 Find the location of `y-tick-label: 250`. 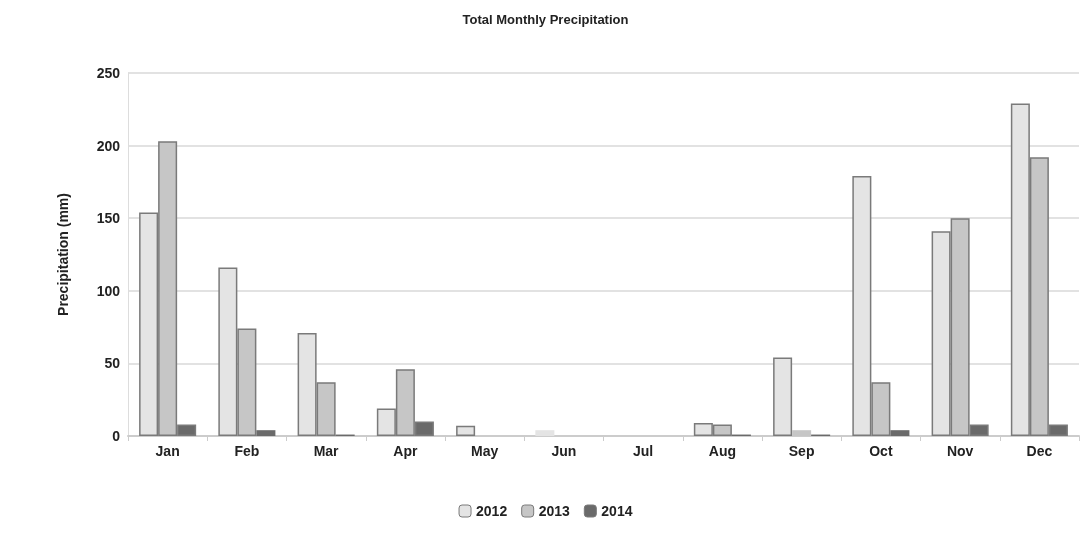

y-tick-label: 250 is located at coordinates (108, 73).